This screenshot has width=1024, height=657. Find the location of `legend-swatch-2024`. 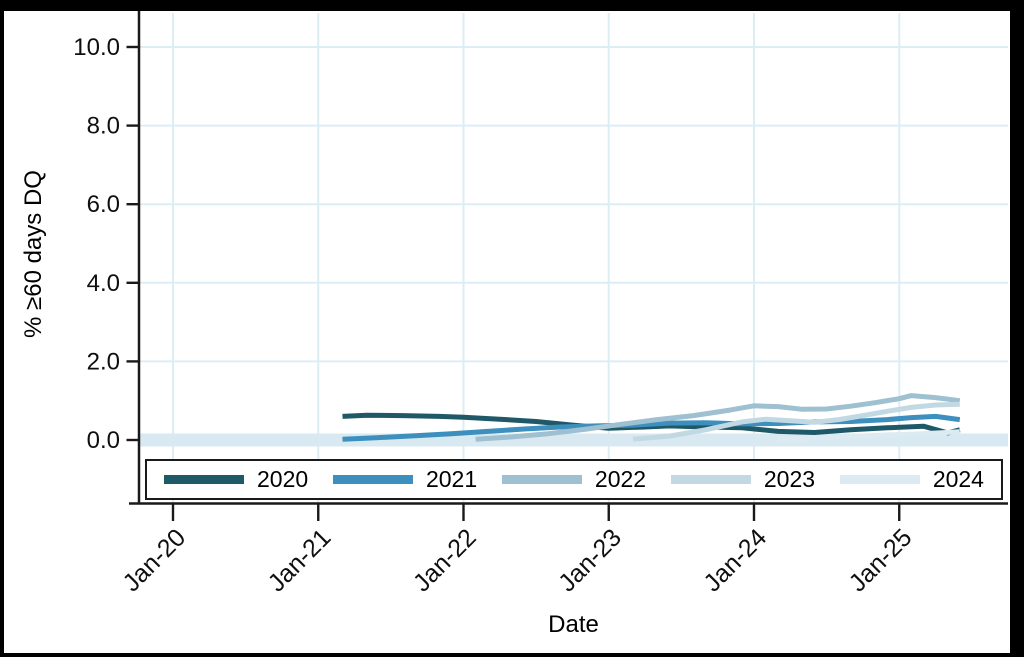

legend-swatch-2024 is located at coordinates (879, 479).